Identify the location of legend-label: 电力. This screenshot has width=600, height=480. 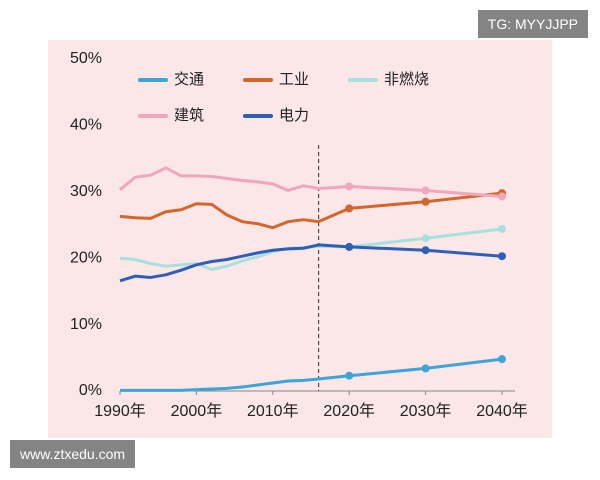
(294, 115).